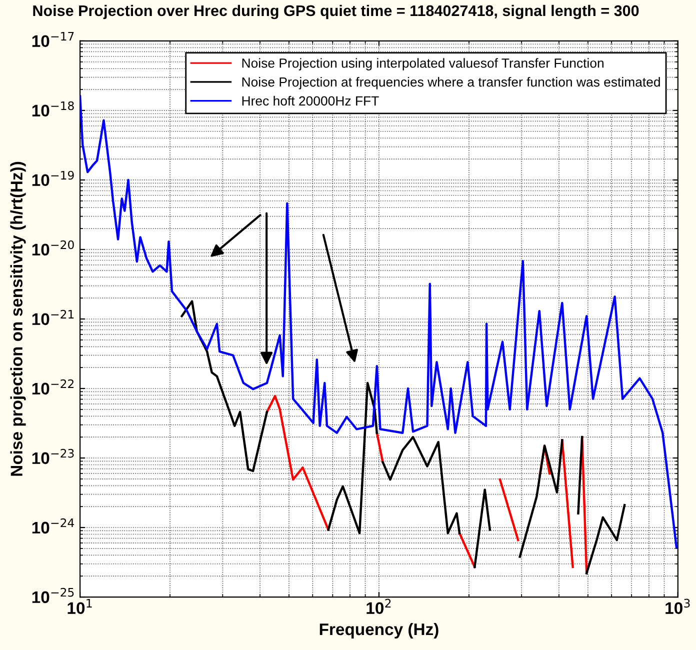  Describe the element at coordinates (451, 83) in the screenshot. I see `legend-label: Noise Projection at frequencies where a transfer function was estimated` at that location.